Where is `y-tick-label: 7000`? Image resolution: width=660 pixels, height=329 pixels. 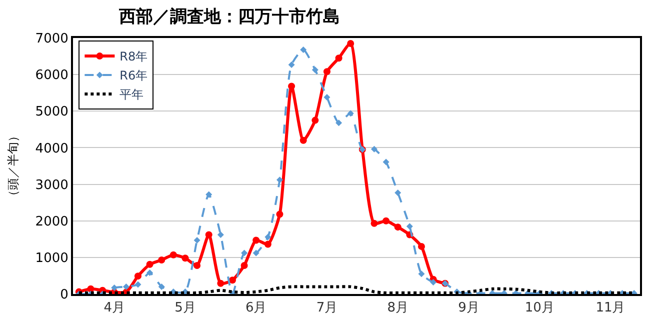
y-tick-label: 7000 is located at coordinates (51, 39).